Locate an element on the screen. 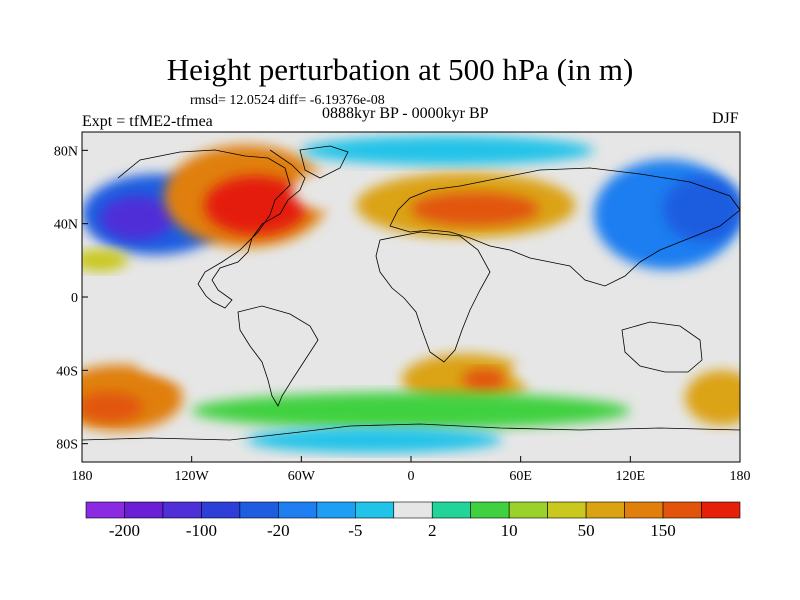  lat-tick-label: 40N is located at coordinates (66, 225).